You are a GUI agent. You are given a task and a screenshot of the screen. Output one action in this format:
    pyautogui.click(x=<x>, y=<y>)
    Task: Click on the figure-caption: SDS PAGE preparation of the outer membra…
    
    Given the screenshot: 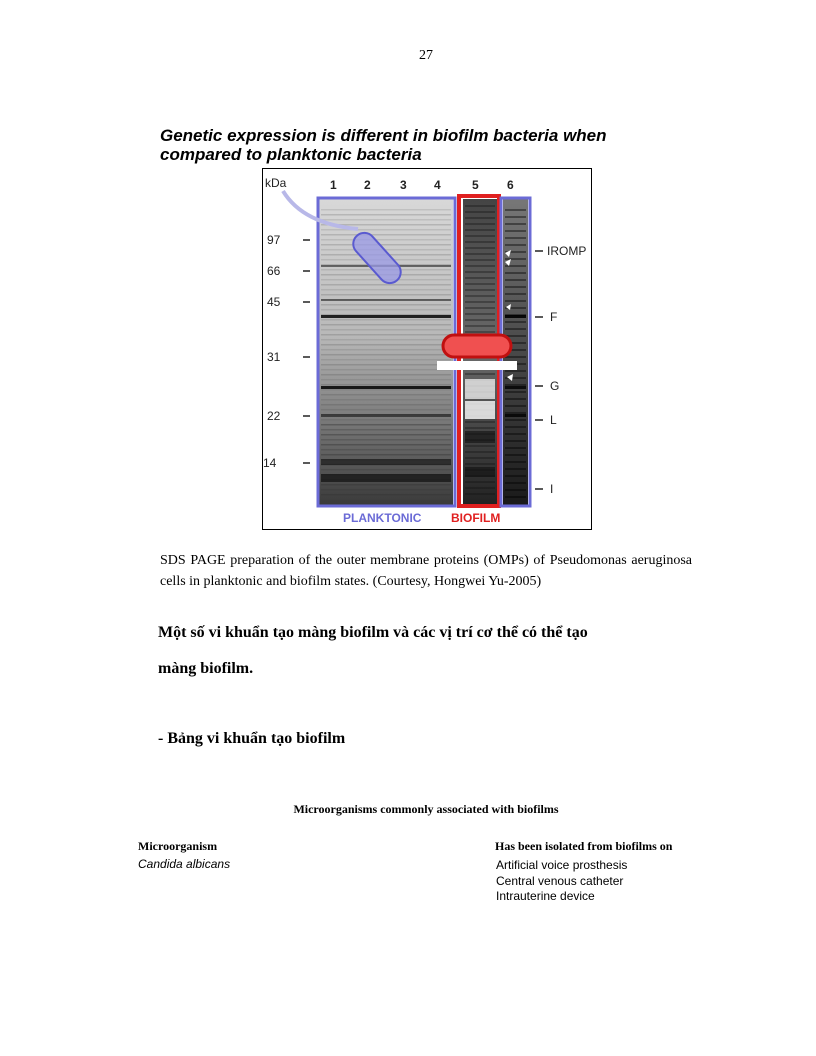 What is the action you would take?
    pyautogui.click(x=426, y=571)
    